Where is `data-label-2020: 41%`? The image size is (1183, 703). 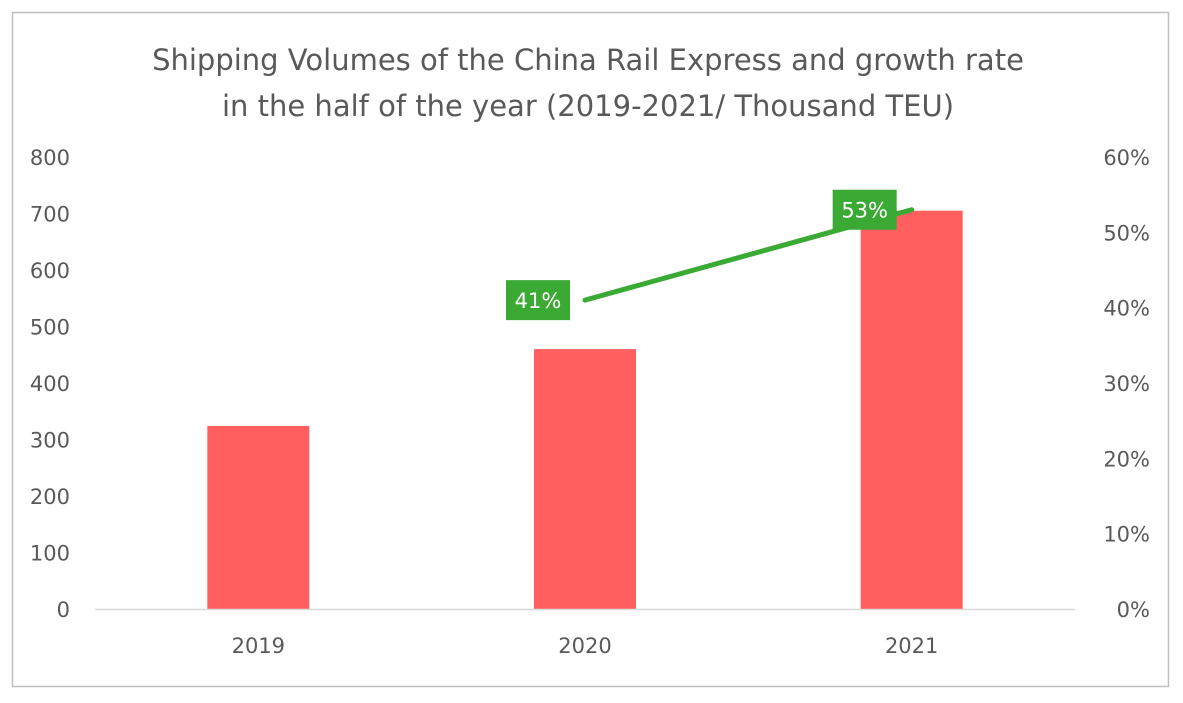
data-label-2020: 41% is located at coordinates (538, 300).